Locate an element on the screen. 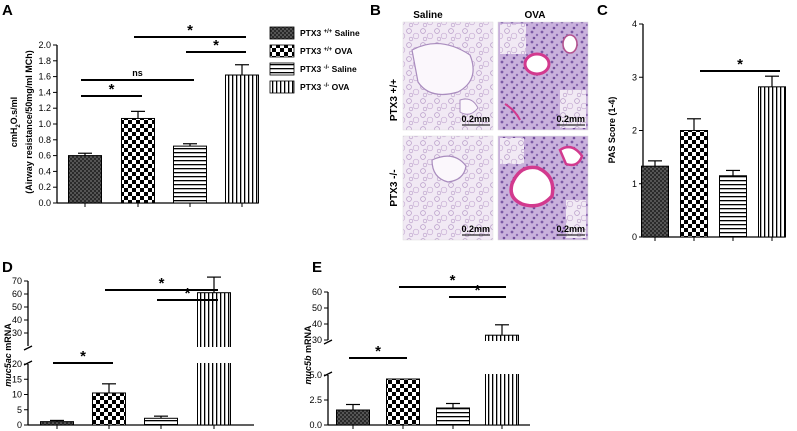 The width and height of the screenshot is (797, 431). legend-item: PTX3 -/- Saline is located at coordinates (313, 69).